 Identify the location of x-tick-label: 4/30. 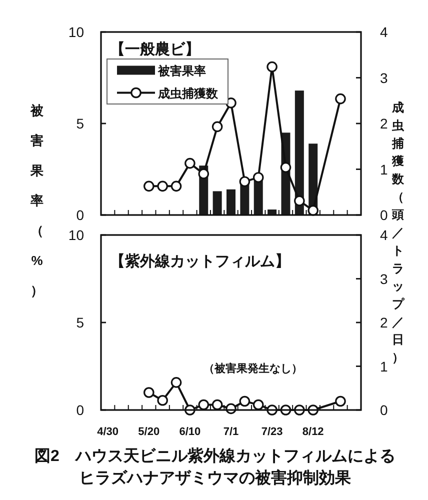
(108, 432).